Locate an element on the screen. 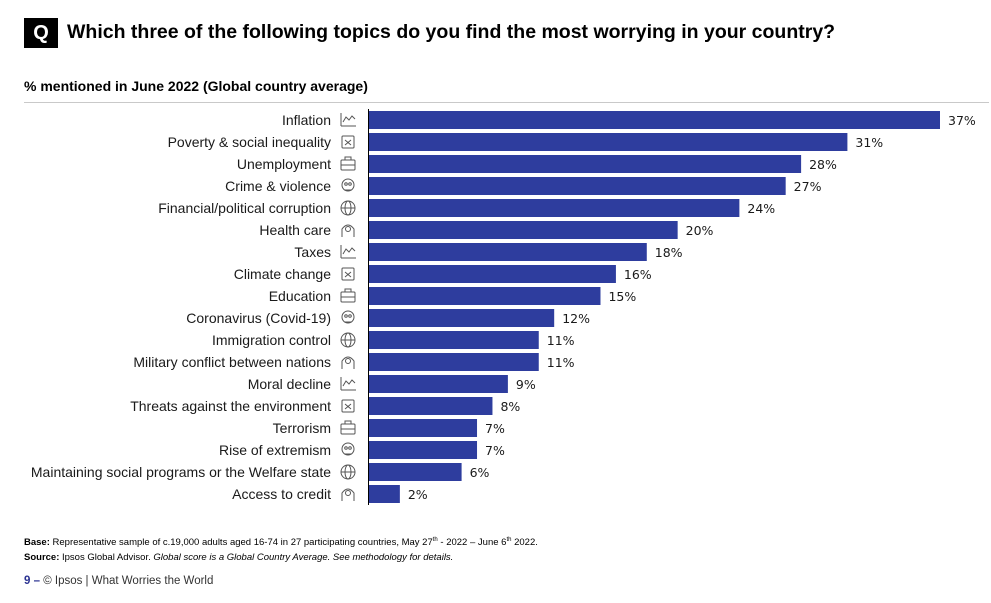 The image size is (991, 603). value-label: 15% is located at coordinates (622, 296).